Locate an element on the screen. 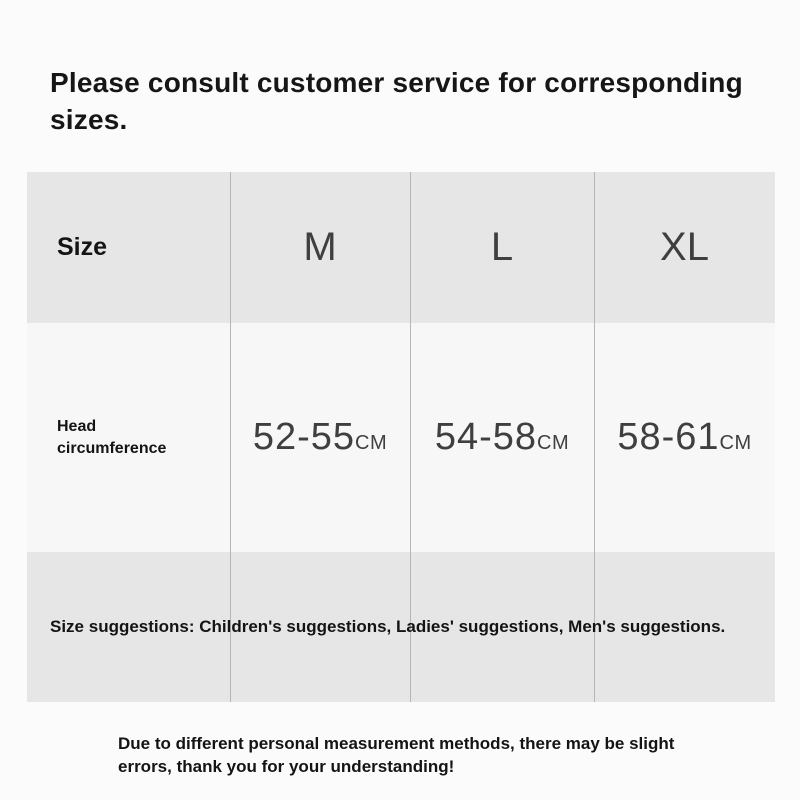 The height and width of the screenshot is (800, 800). table-cell: 52-55CM is located at coordinates (320, 437).